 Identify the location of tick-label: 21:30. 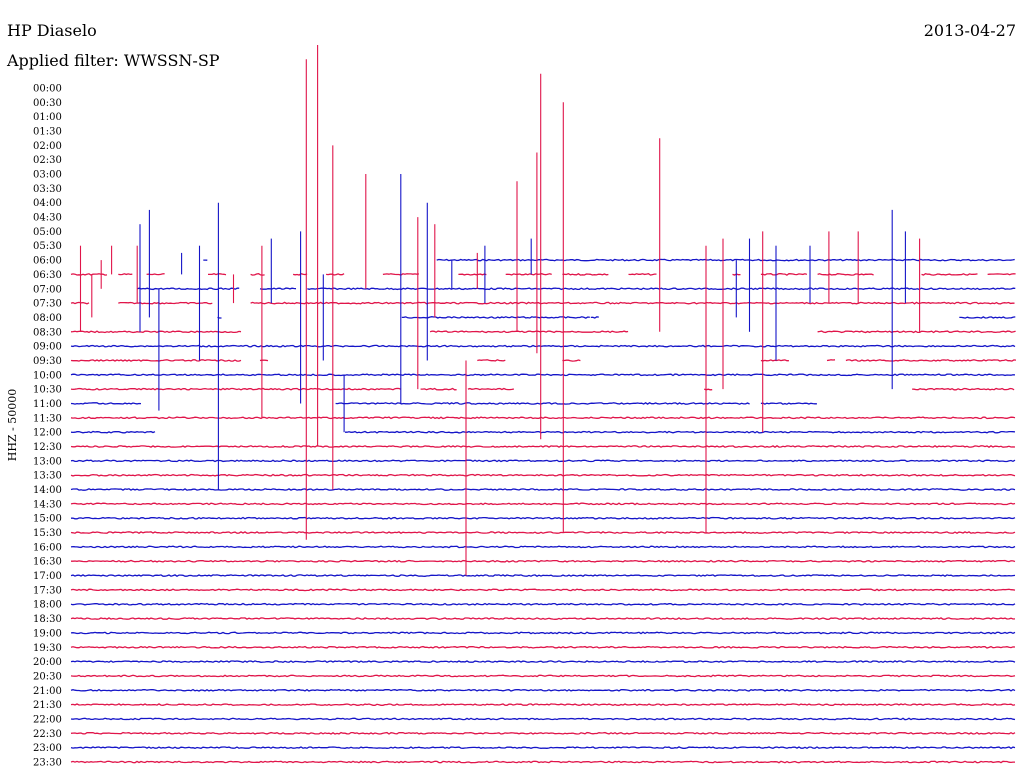
(47, 705).